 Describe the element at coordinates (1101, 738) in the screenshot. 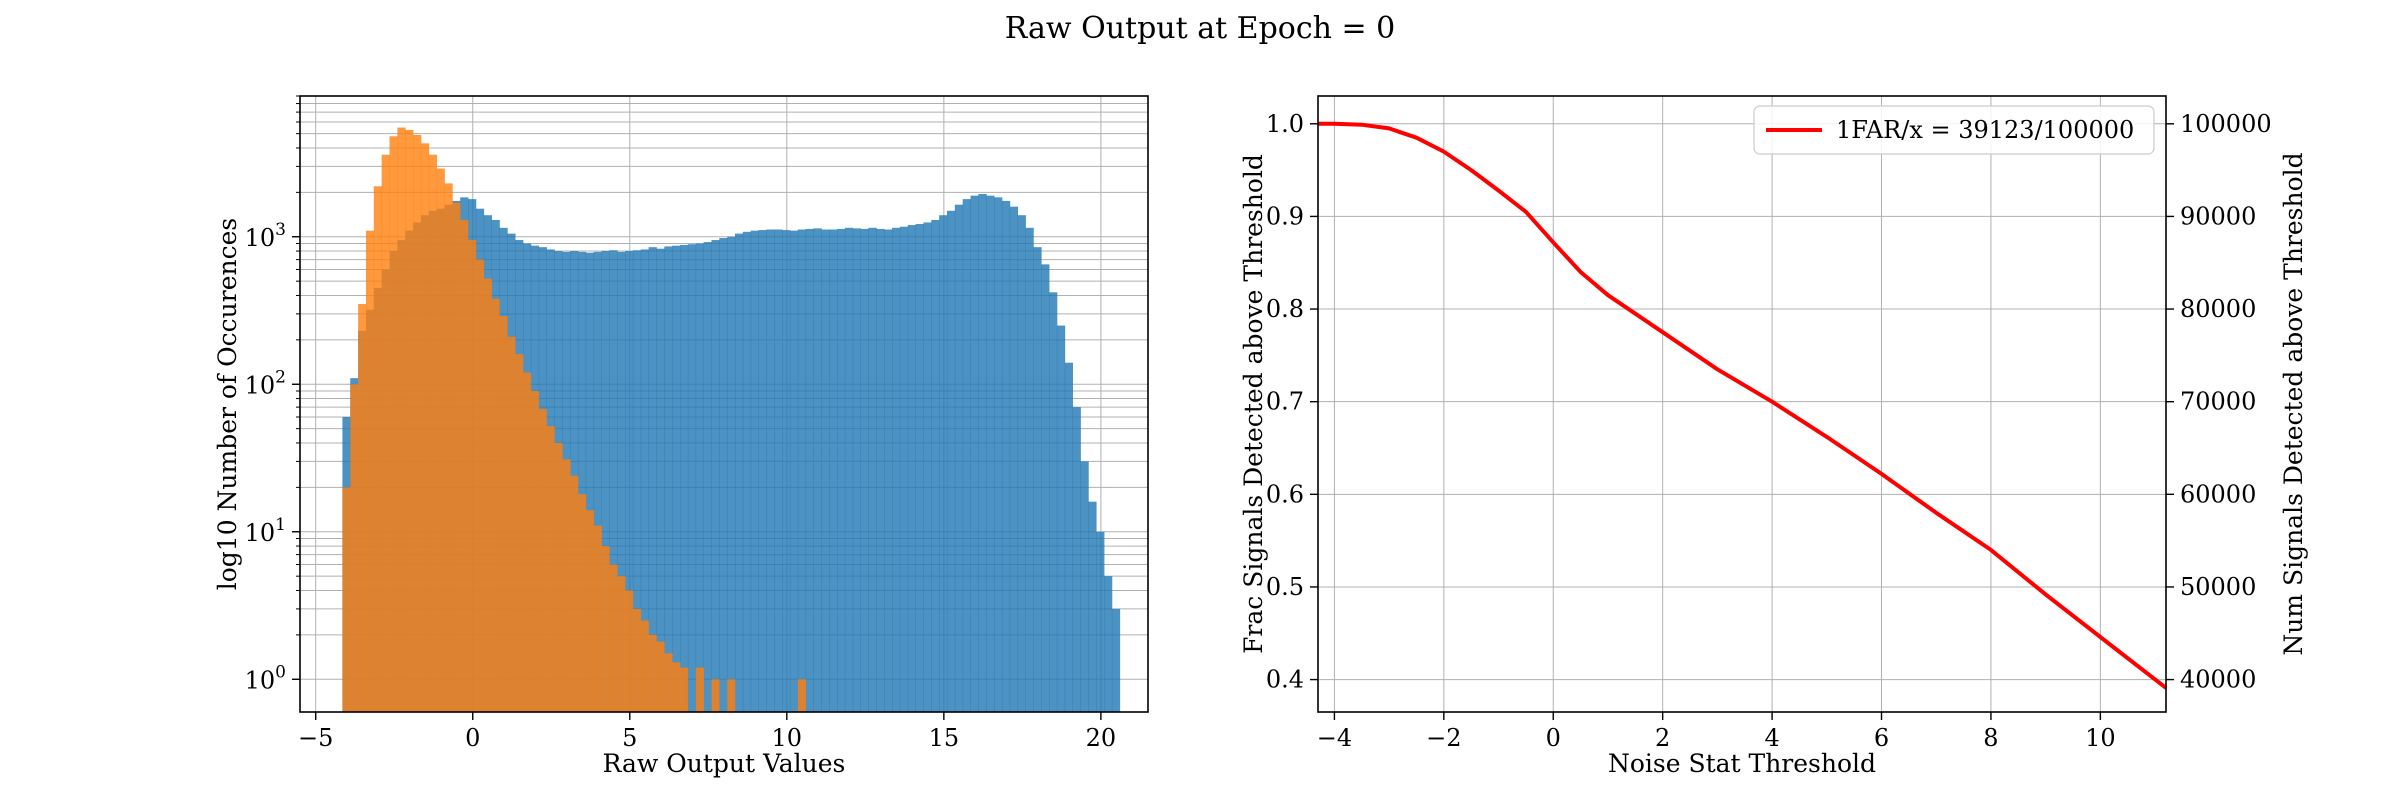

I see `histogram-x-tick-label: 20` at that location.